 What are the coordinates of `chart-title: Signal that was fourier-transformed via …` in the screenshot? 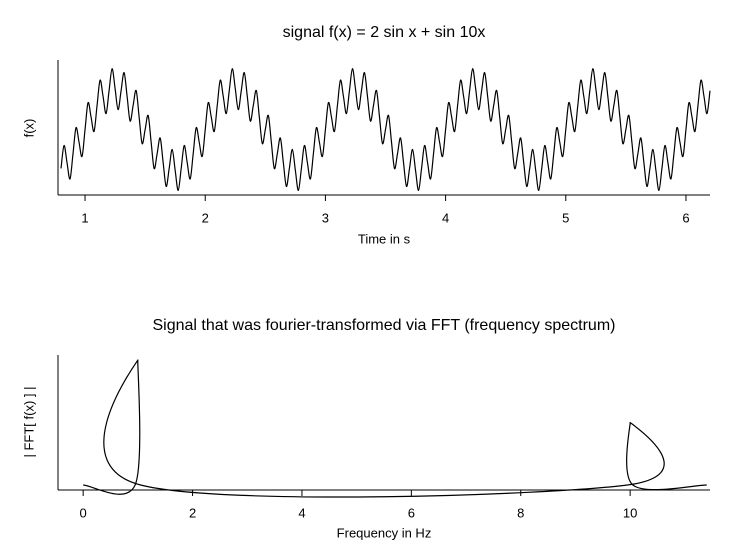 It's located at (384, 325).